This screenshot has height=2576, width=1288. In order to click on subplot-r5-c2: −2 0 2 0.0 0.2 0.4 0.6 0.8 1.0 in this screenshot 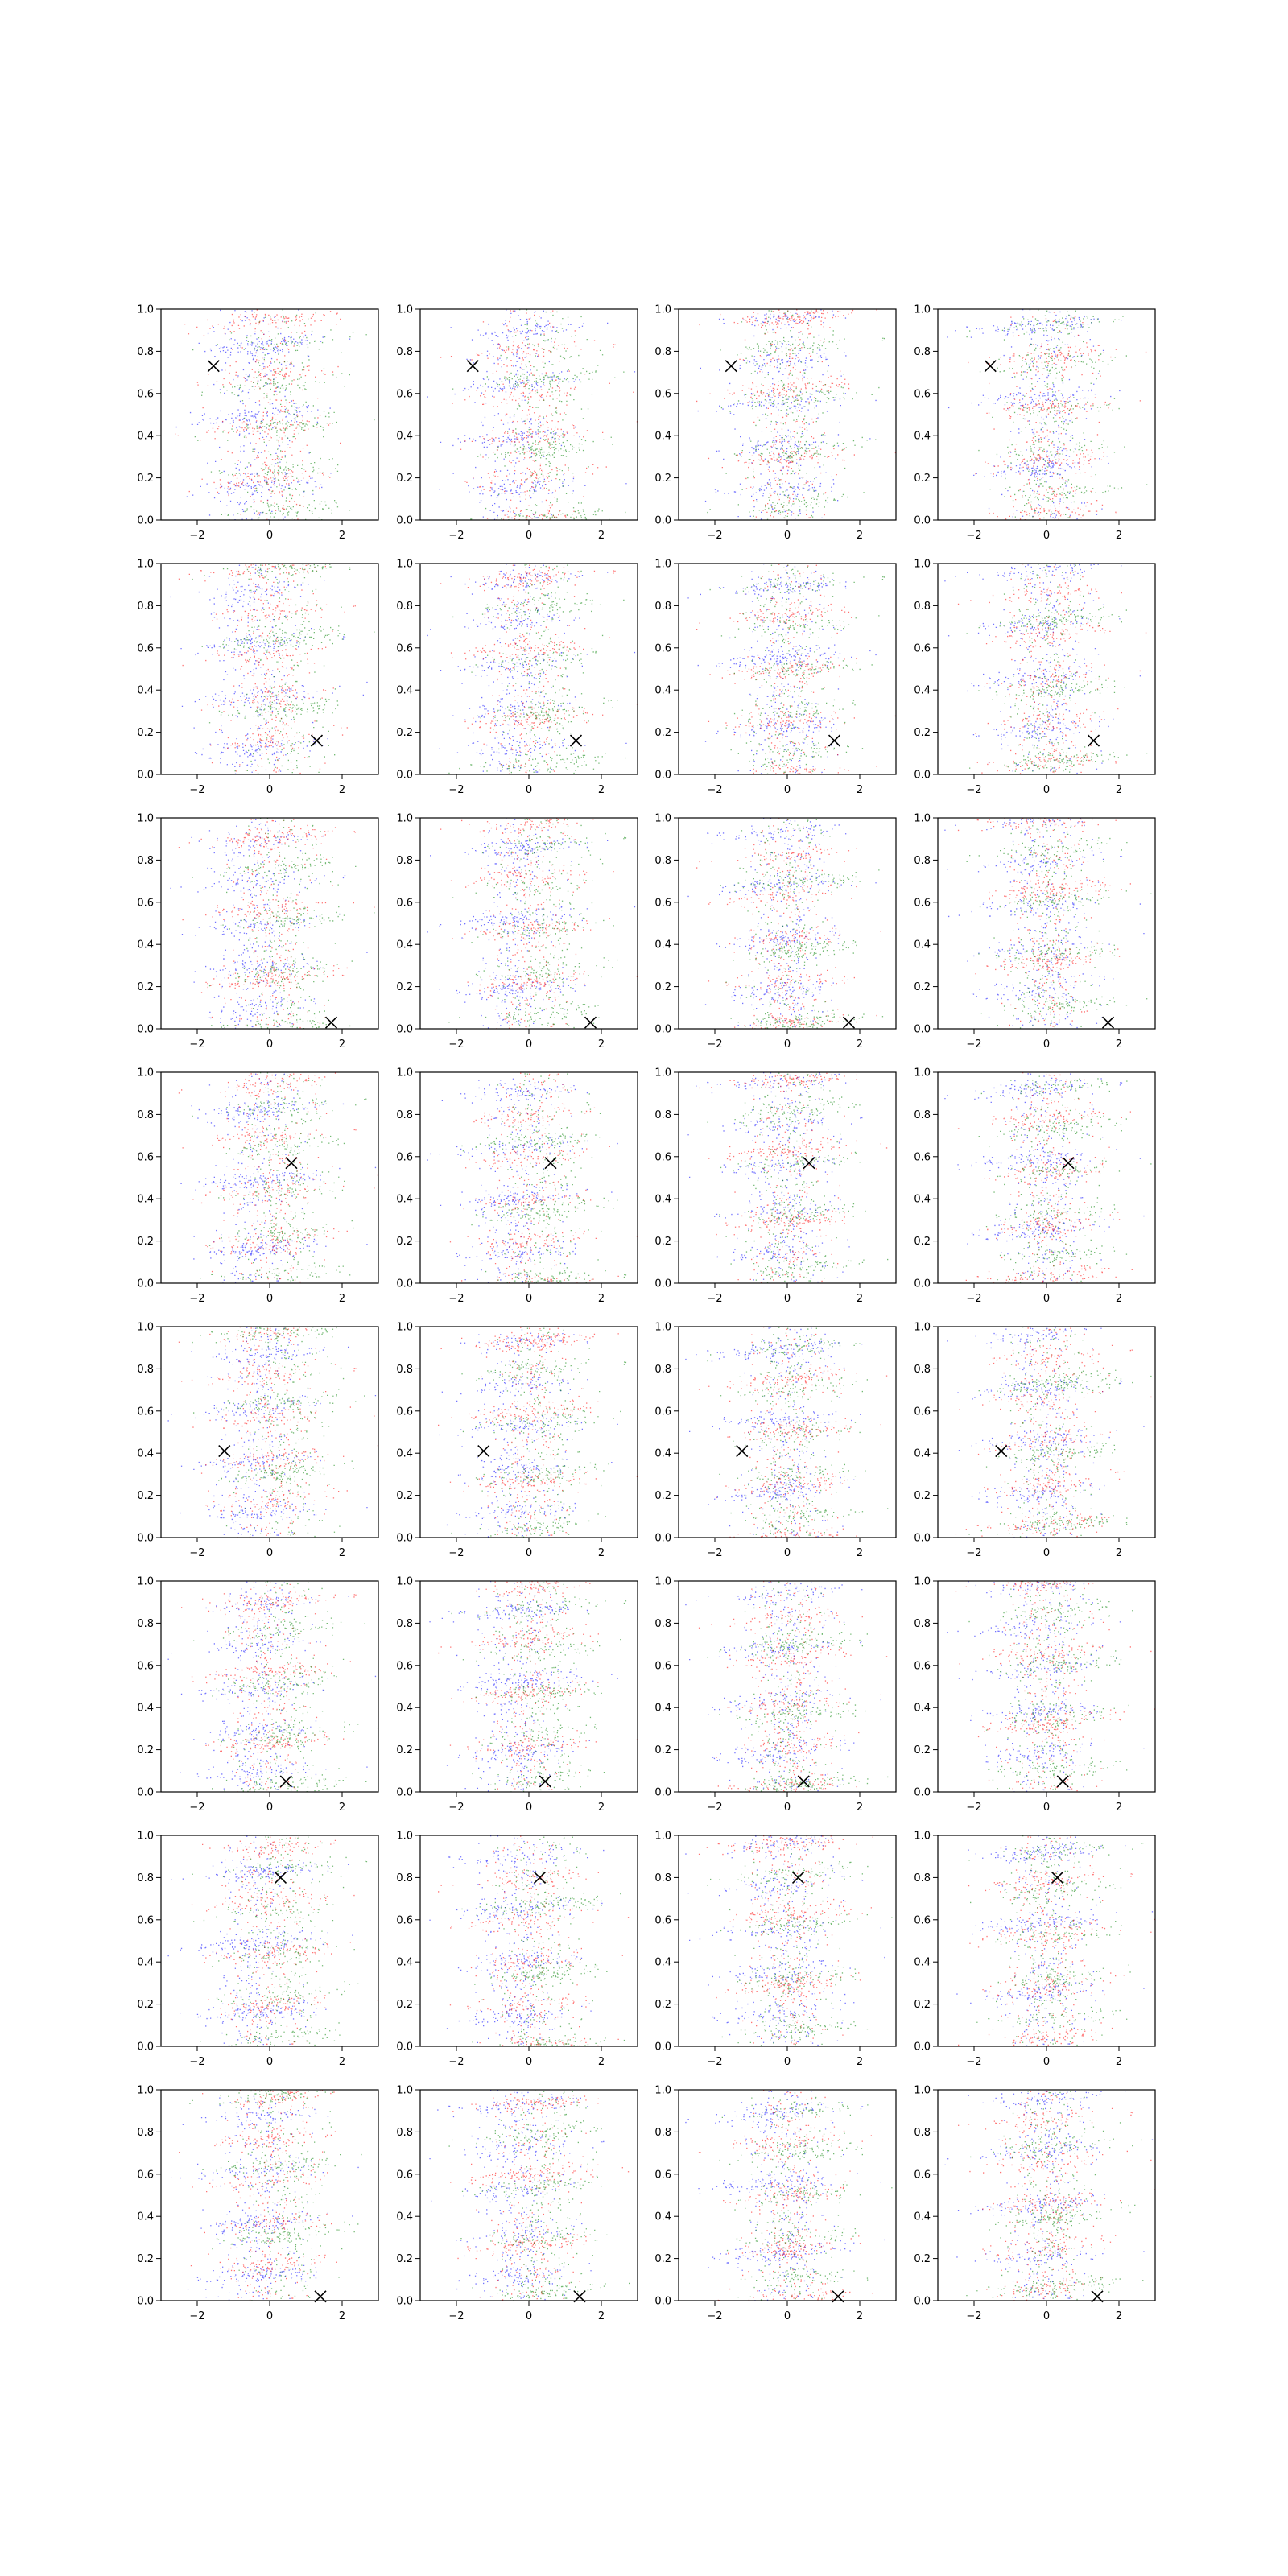, I will do `click(517, 1440)`.